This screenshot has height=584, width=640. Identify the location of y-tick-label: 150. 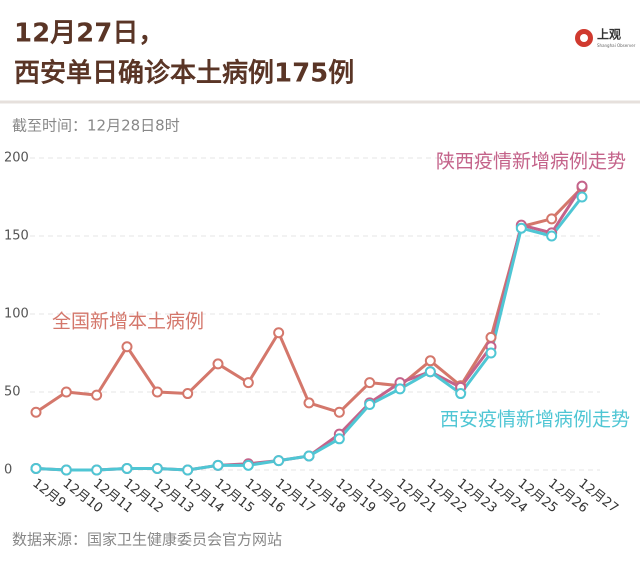
(16, 236).